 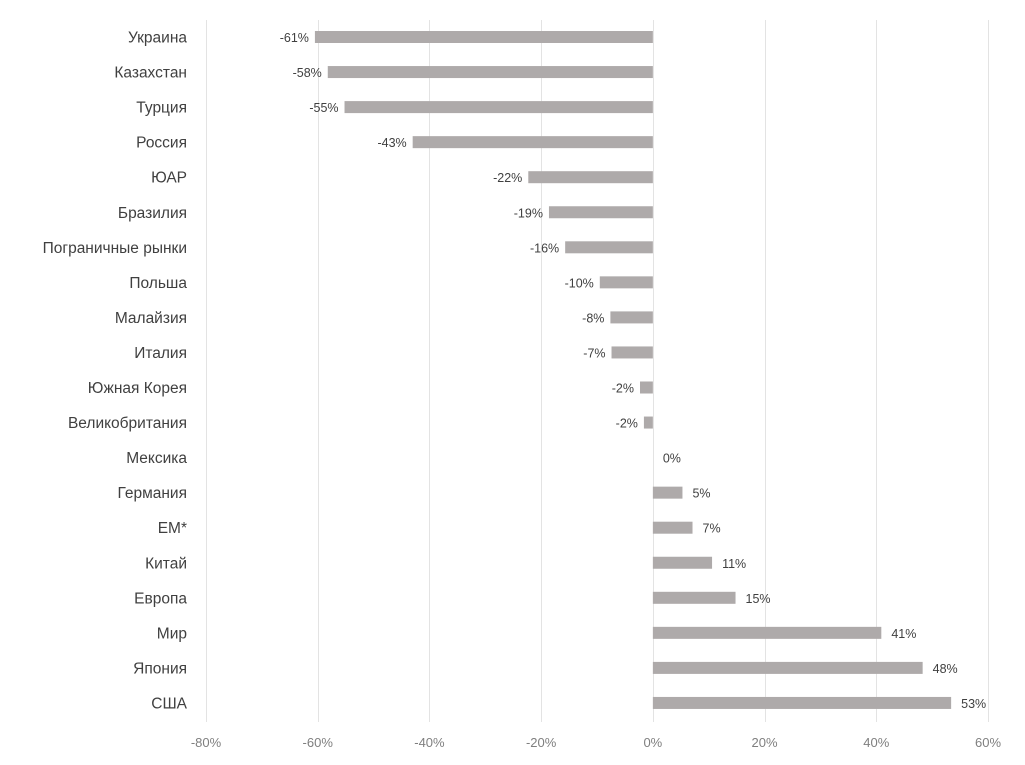 What do you see at coordinates (988, 742) in the screenshot?
I see `x-tick-label: 60%` at bounding box center [988, 742].